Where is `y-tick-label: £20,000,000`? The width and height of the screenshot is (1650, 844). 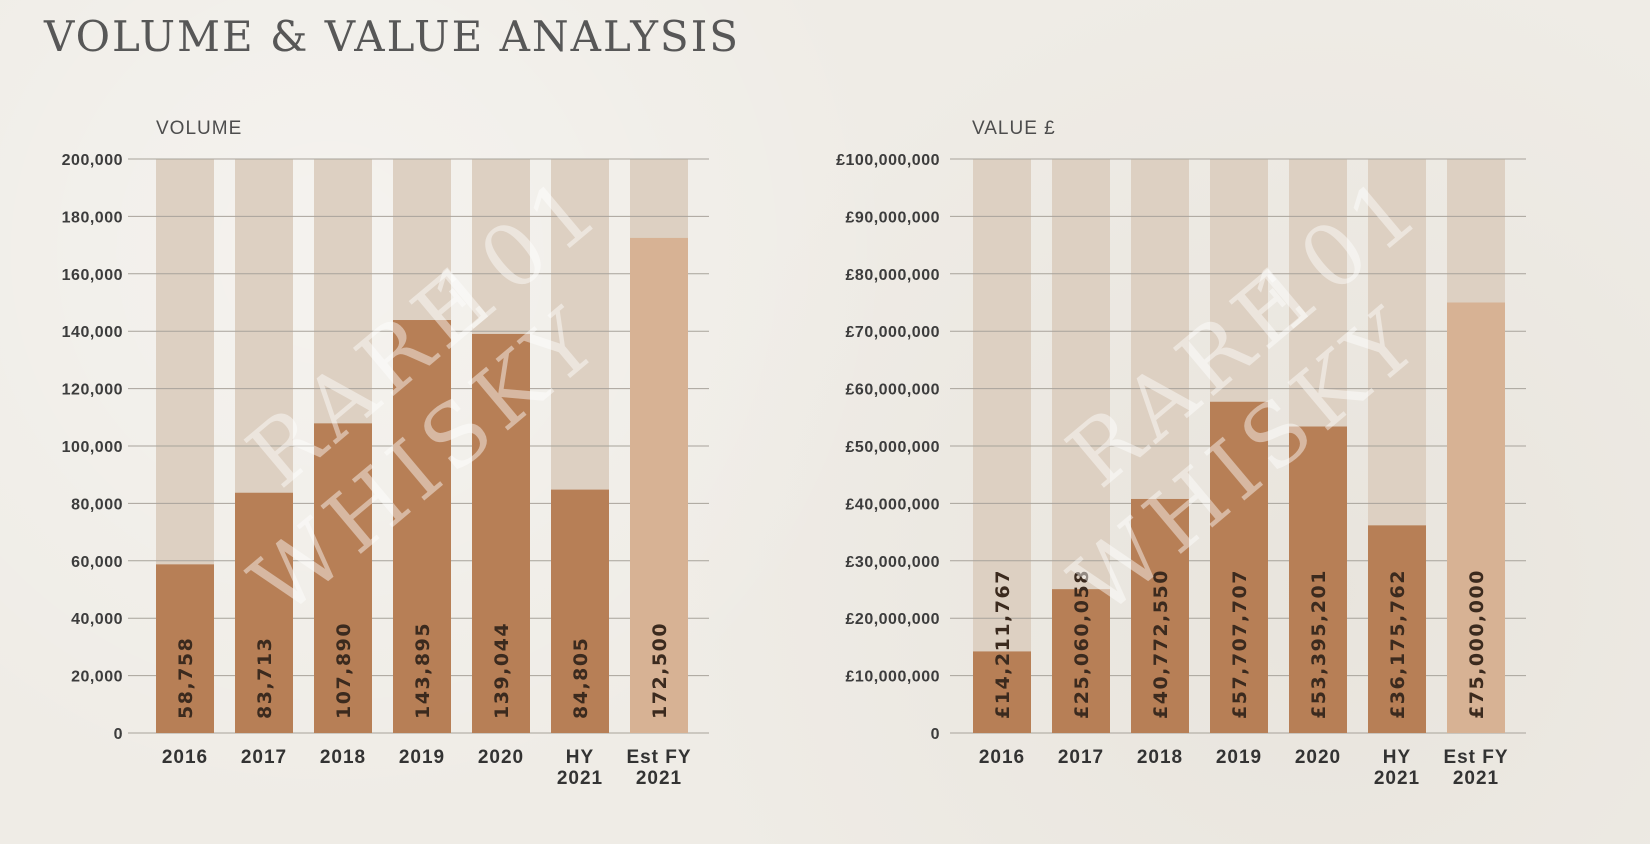 y-tick-label: £20,000,000 is located at coordinates (893, 619).